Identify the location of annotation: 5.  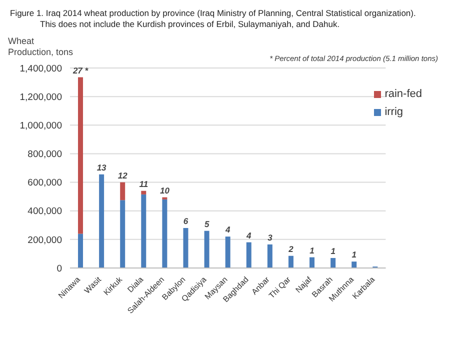
(207, 223).